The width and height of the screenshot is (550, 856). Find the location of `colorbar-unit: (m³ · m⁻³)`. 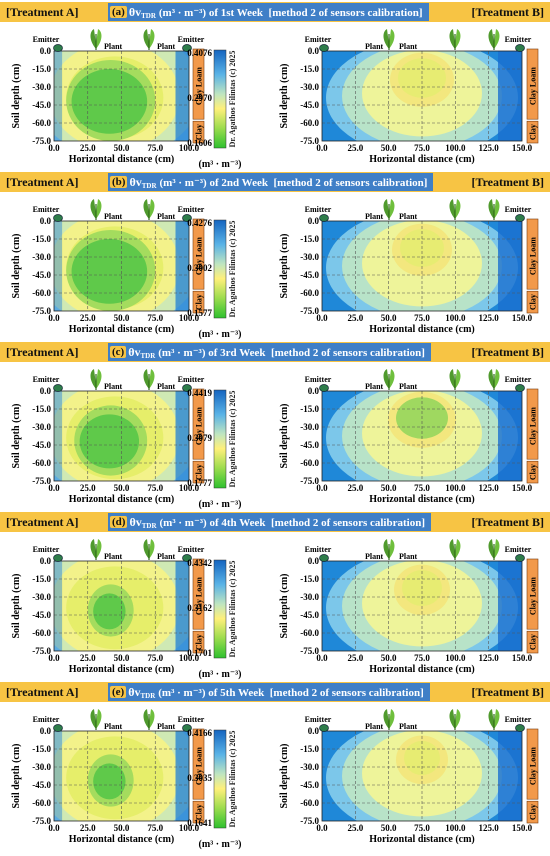

colorbar-unit: (m³ · m⁻³) is located at coordinates (220, 164).